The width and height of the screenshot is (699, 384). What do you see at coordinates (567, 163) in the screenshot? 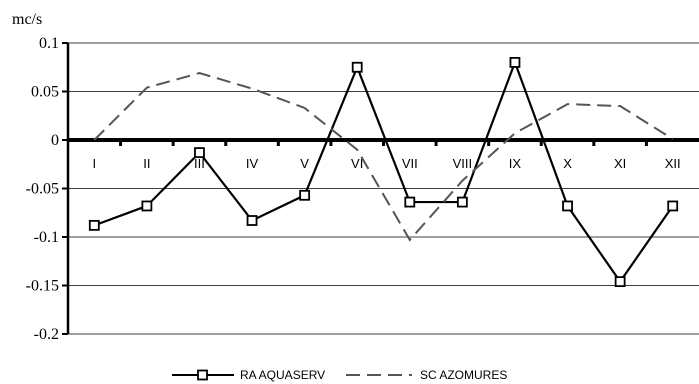
I see `x-category-label: X` at bounding box center [567, 163].